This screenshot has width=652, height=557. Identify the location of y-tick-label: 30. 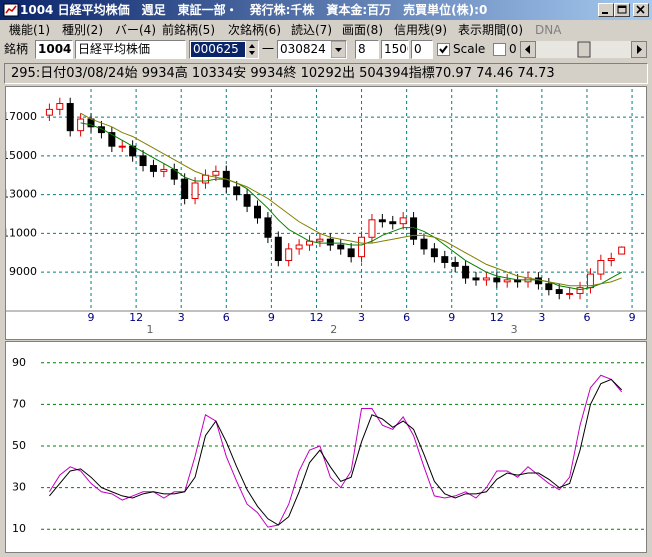
(19, 487).